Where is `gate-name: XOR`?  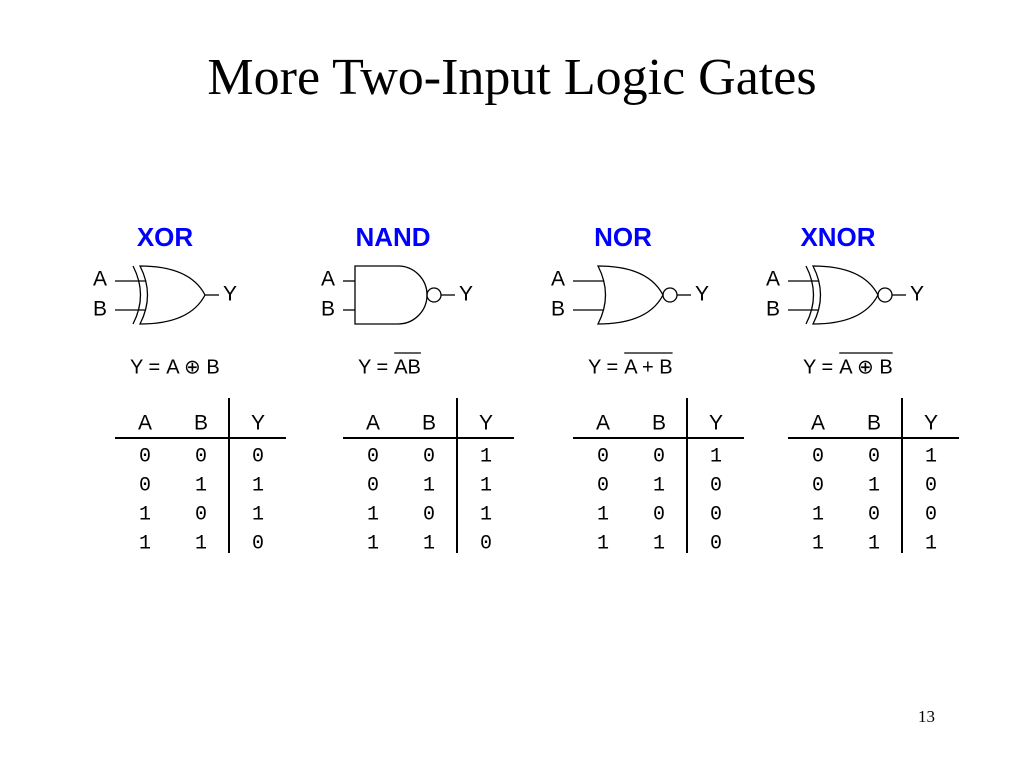 gate-name: XOR is located at coordinates (165, 237).